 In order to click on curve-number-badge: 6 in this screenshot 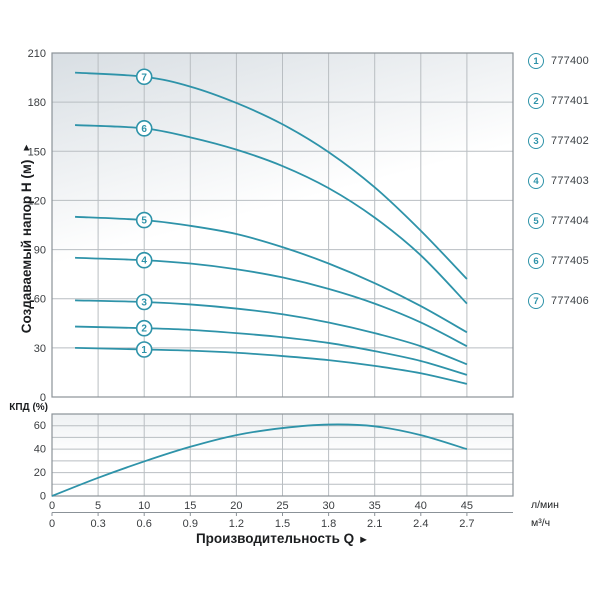, I will do `click(536, 261)`.